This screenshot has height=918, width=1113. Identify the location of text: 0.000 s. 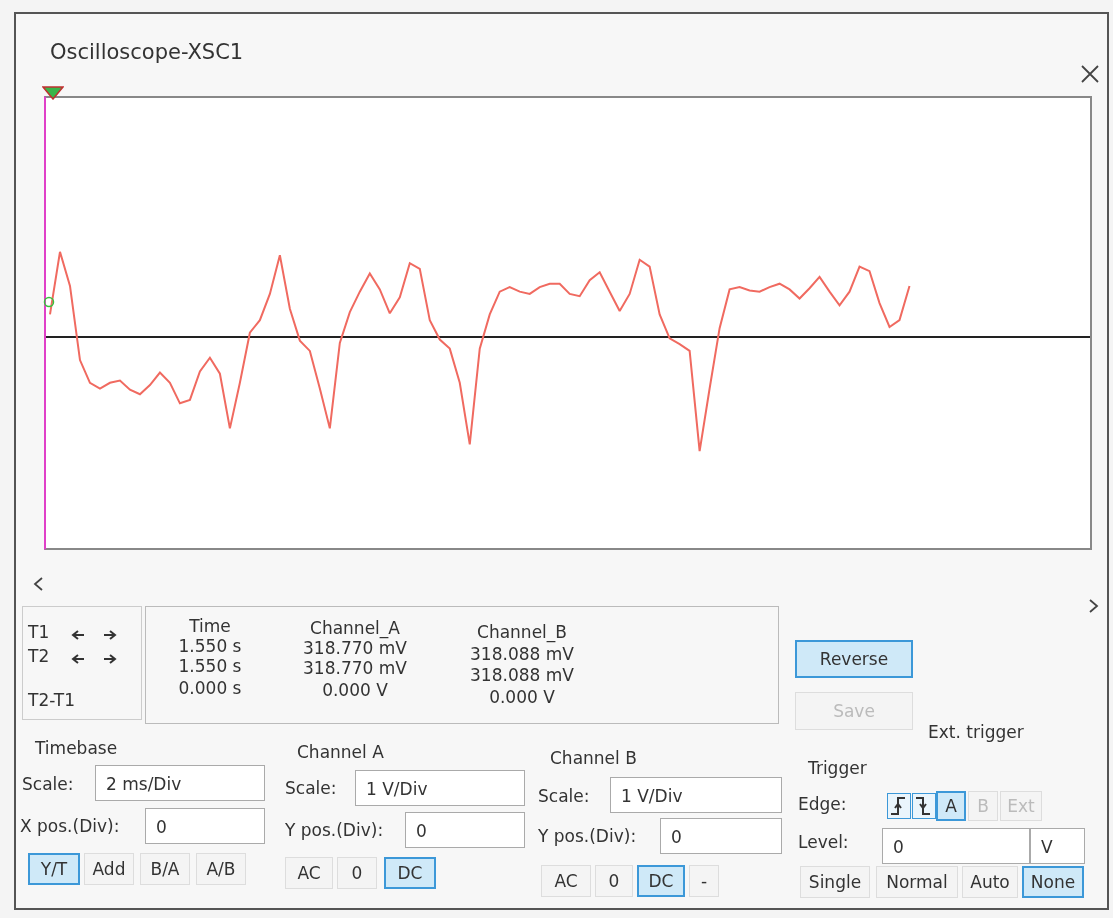
(210, 688).